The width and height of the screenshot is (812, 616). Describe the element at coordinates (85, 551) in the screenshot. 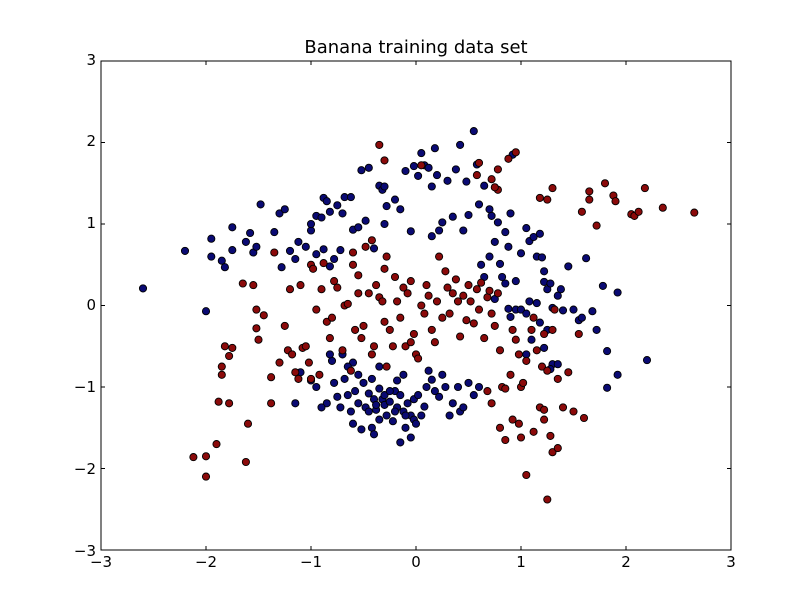

I see `y-tick-label: −3` at that location.